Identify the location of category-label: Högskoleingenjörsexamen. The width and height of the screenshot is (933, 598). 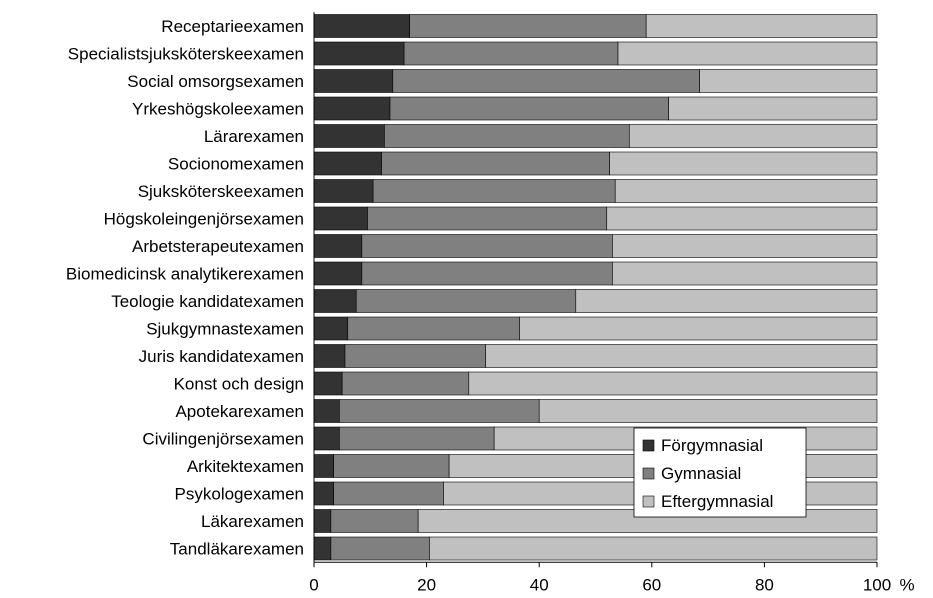
(204, 219).